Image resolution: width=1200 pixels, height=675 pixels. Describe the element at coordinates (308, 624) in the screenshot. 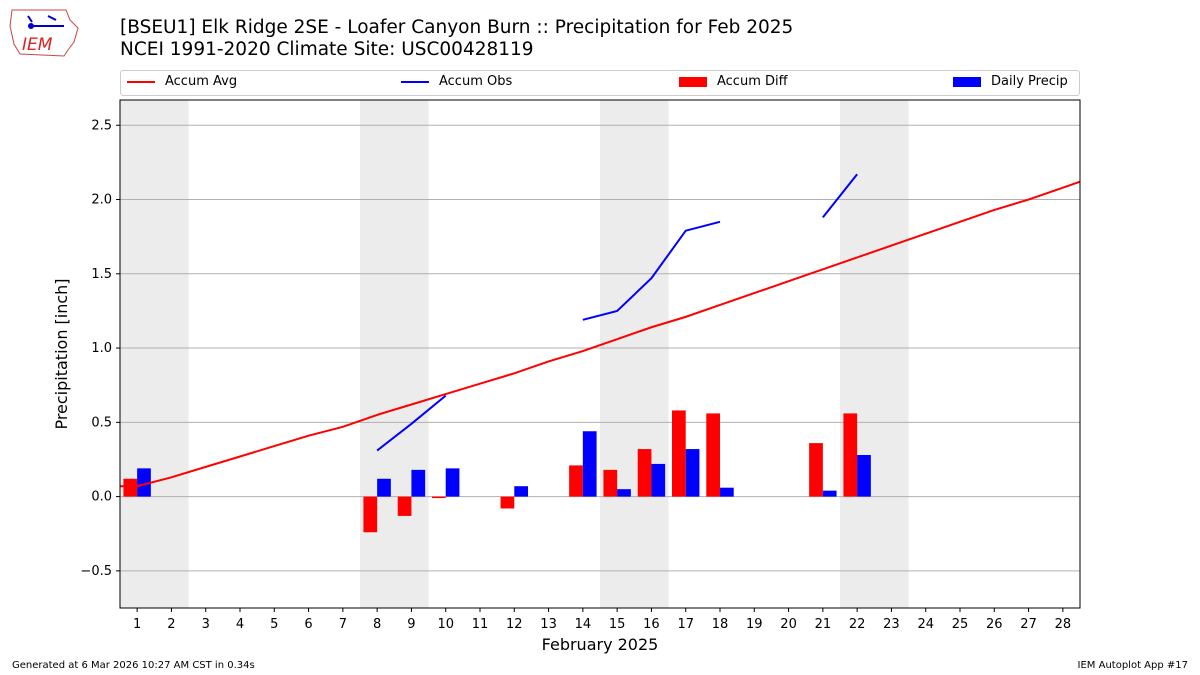

I see `x-tick-label: 6` at that location.